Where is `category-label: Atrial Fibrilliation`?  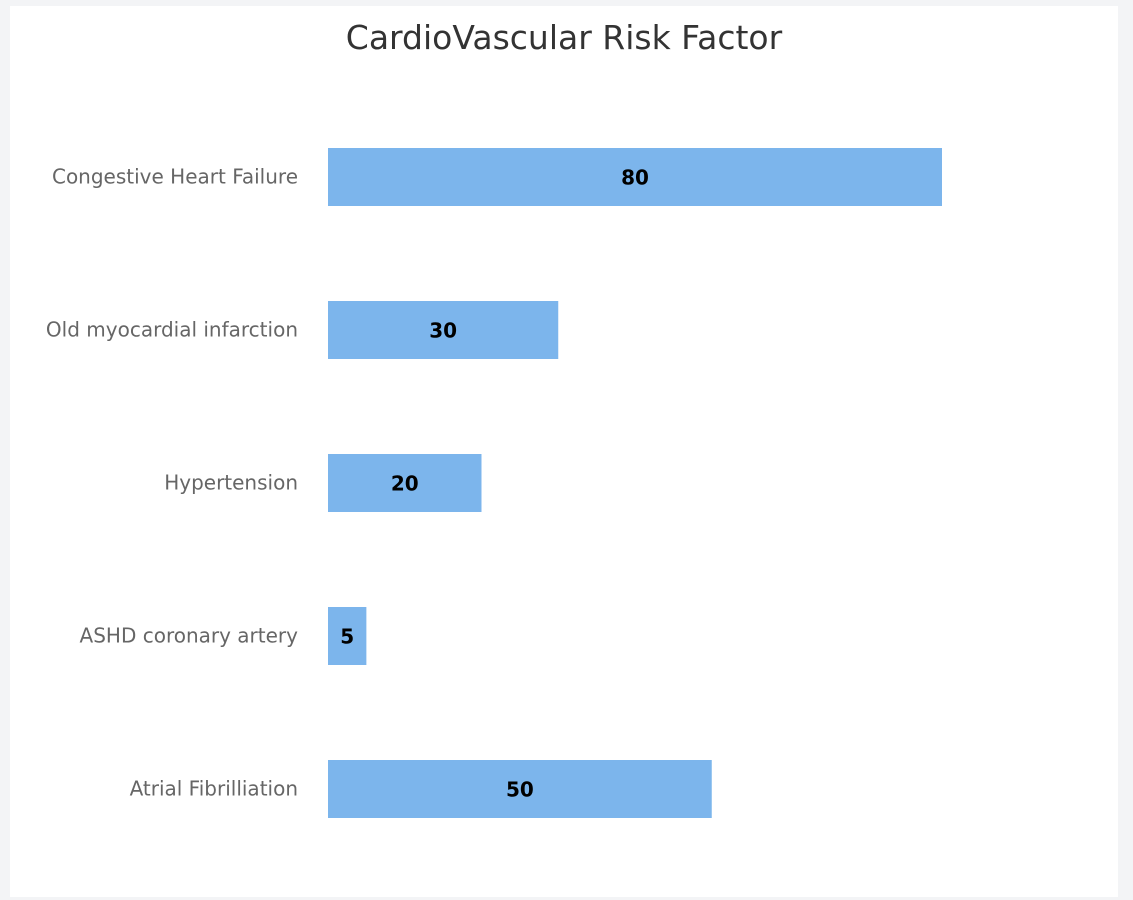
category-label: Atrial Fibrilliation is located at coordinates (214, 789).